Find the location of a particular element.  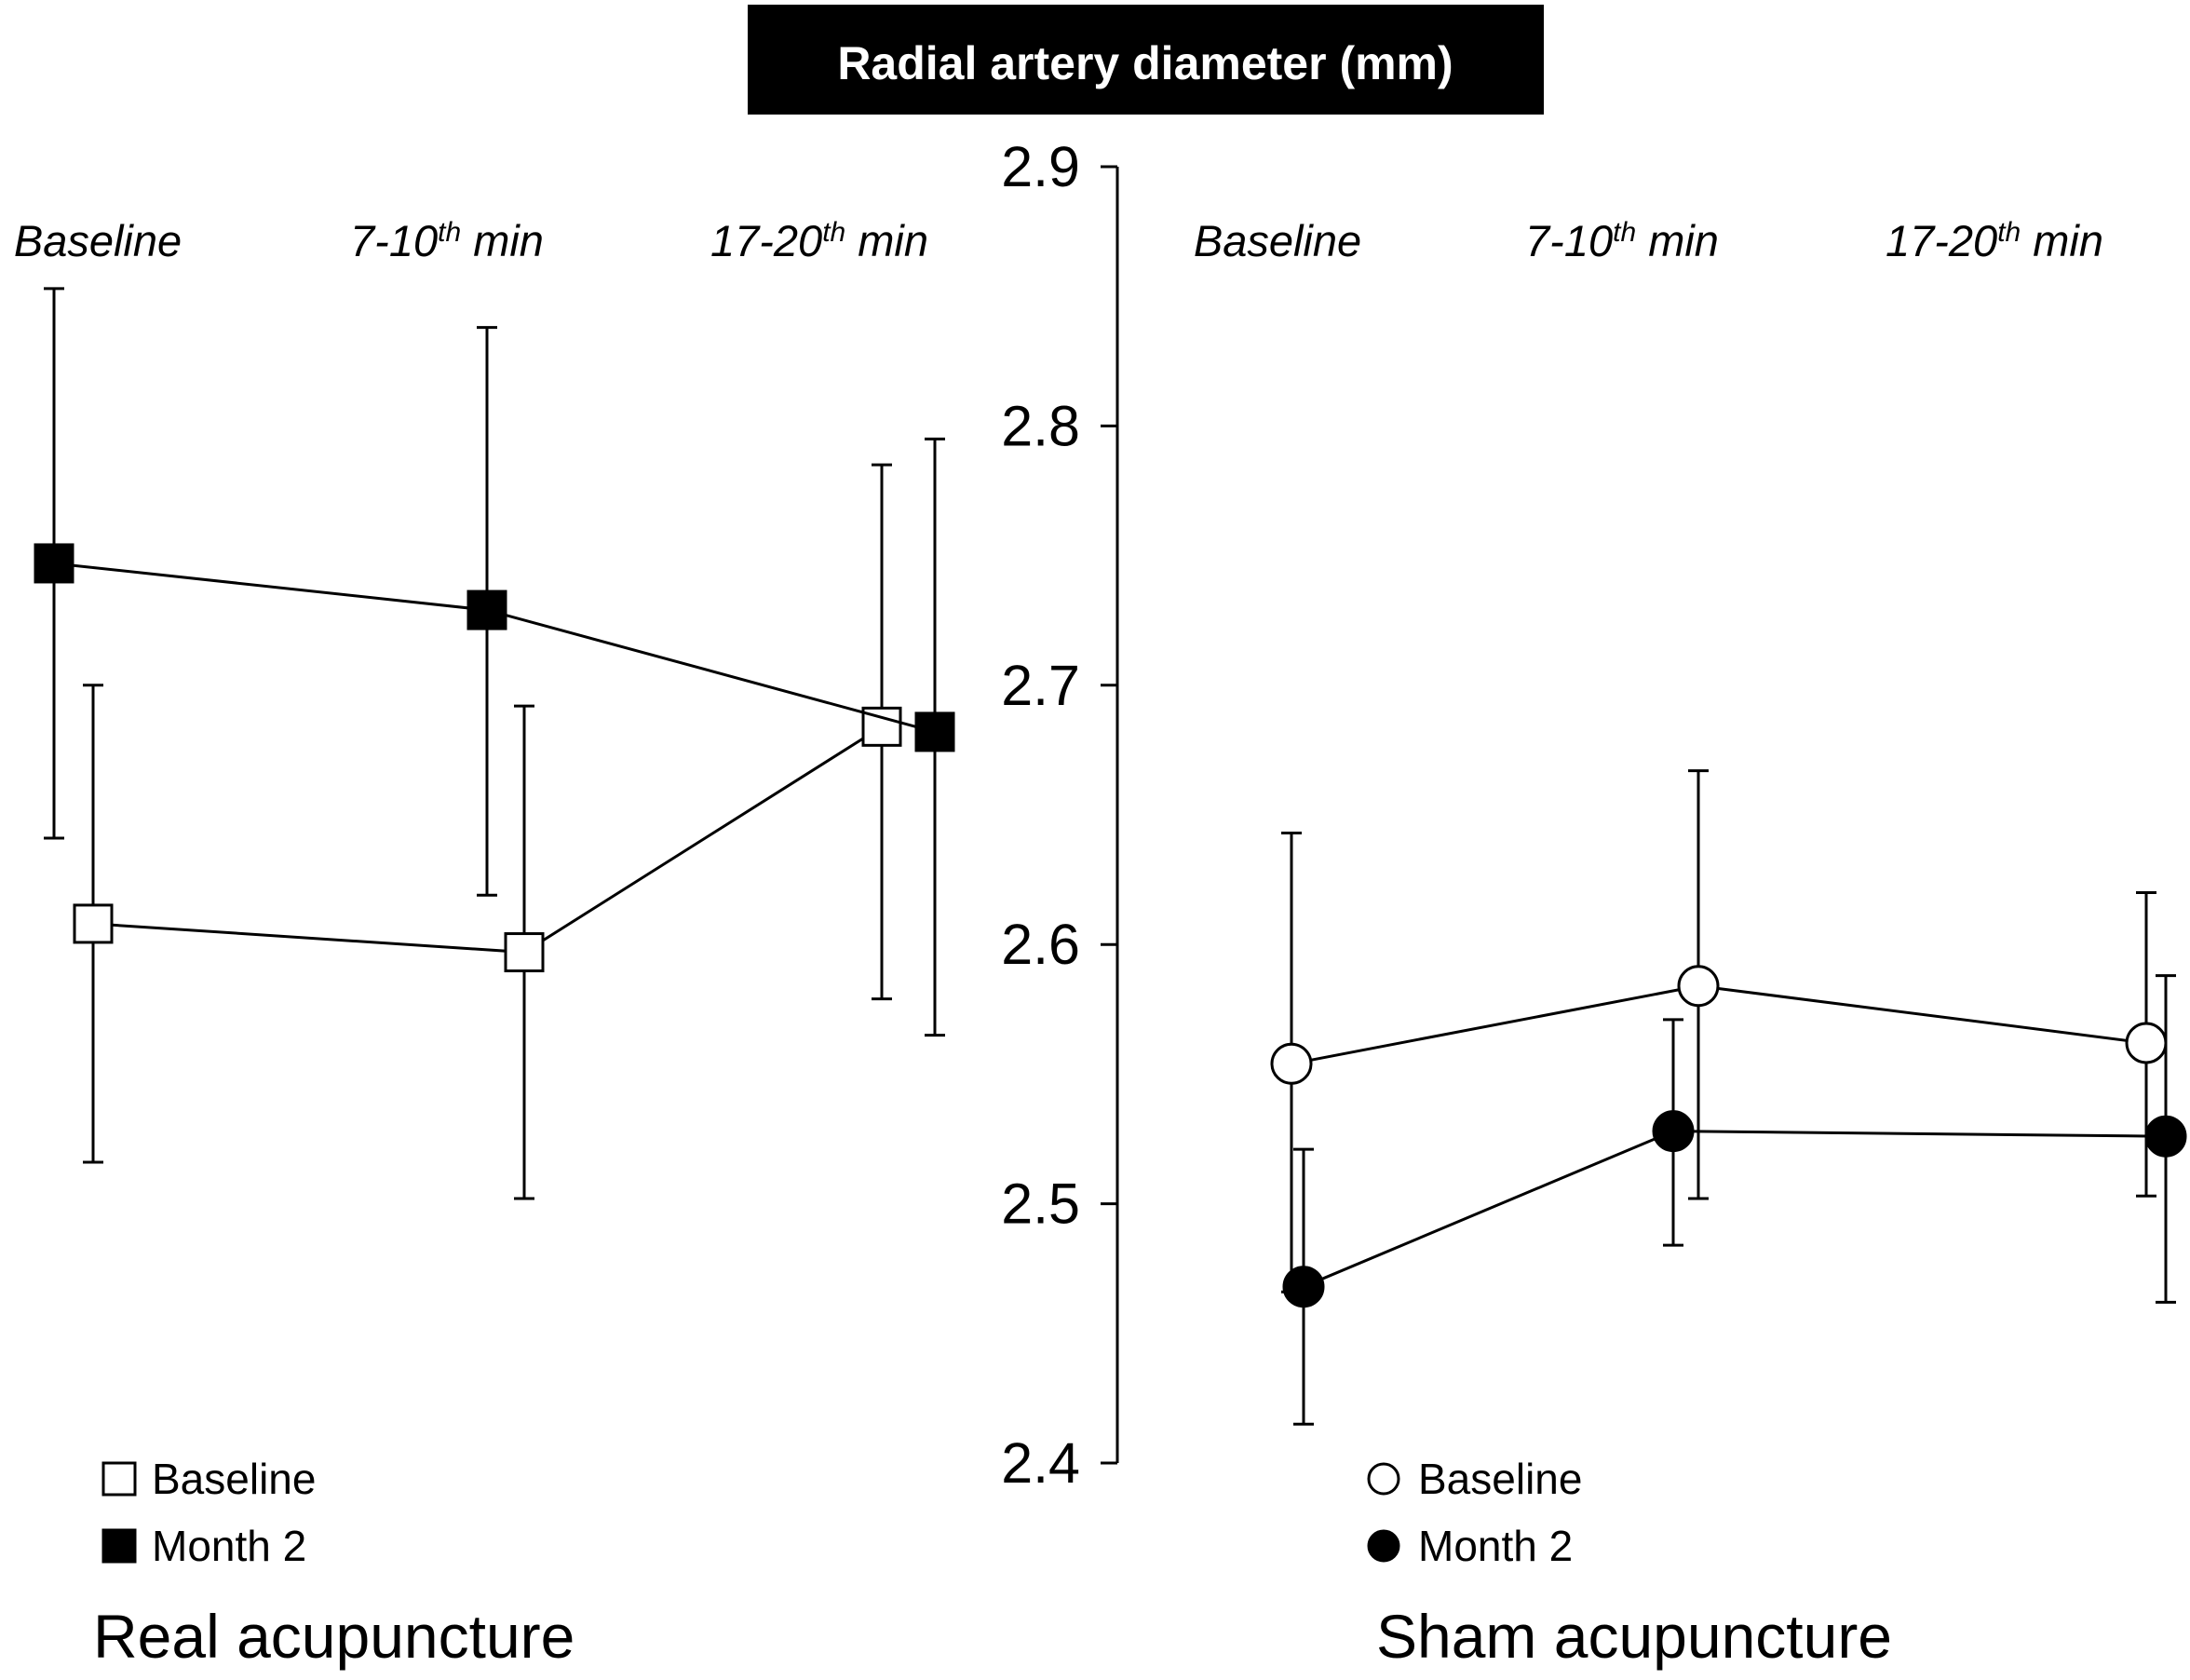

panel-title: Sham acupuncture is located at coordinates (1634, 1636).